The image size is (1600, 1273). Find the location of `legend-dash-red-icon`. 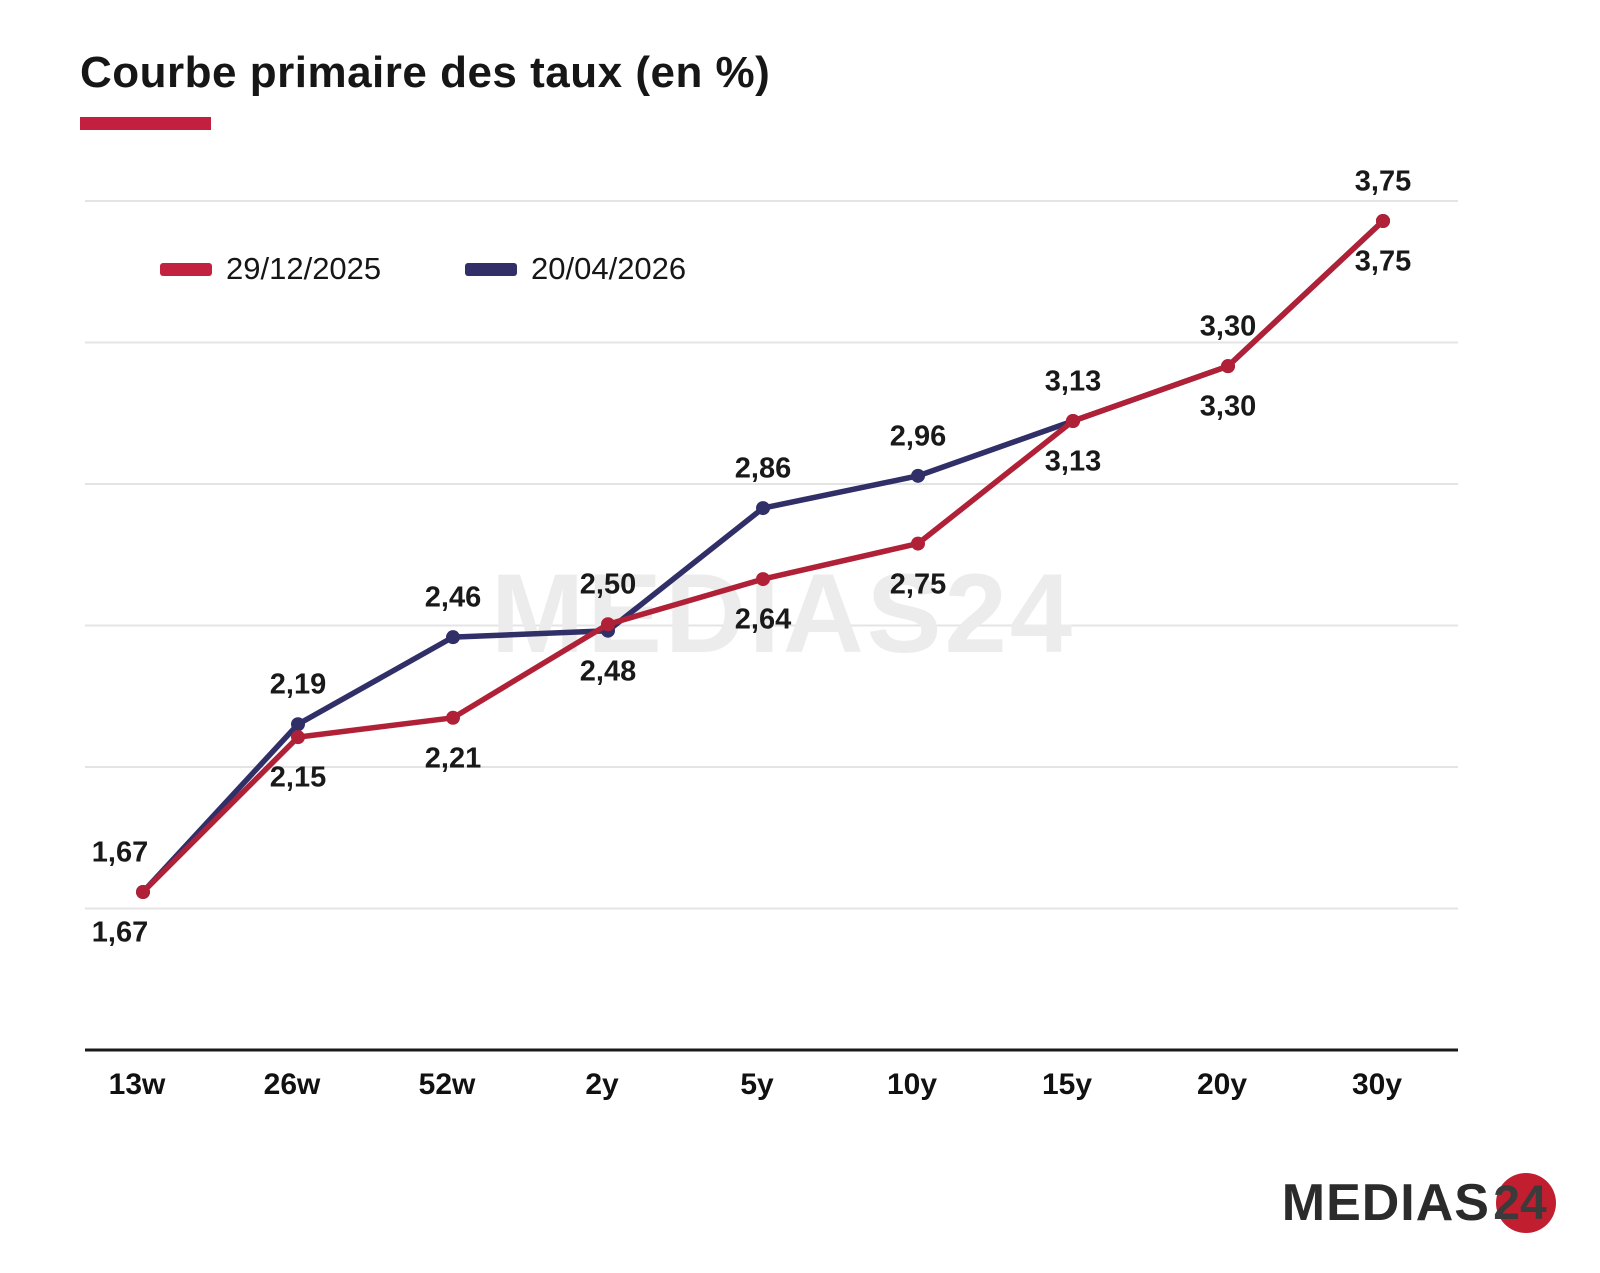

legend-dash-red-icon is located at coordinates (186, 269).